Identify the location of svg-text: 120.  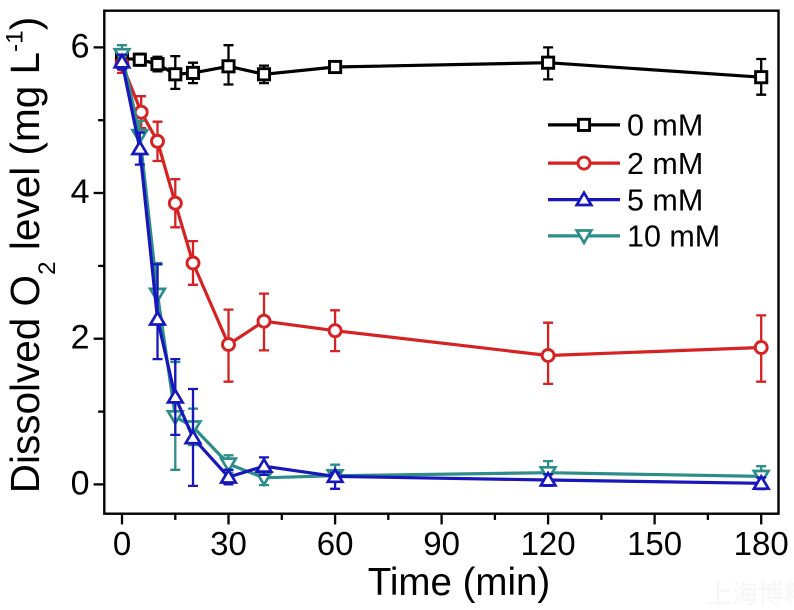
(548, 543).